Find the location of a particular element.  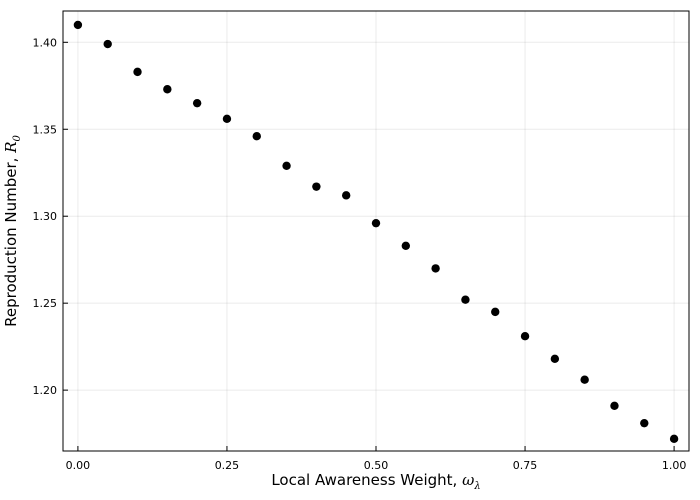

x-tick-label: 0.25 is located at coordinates (227, 465).